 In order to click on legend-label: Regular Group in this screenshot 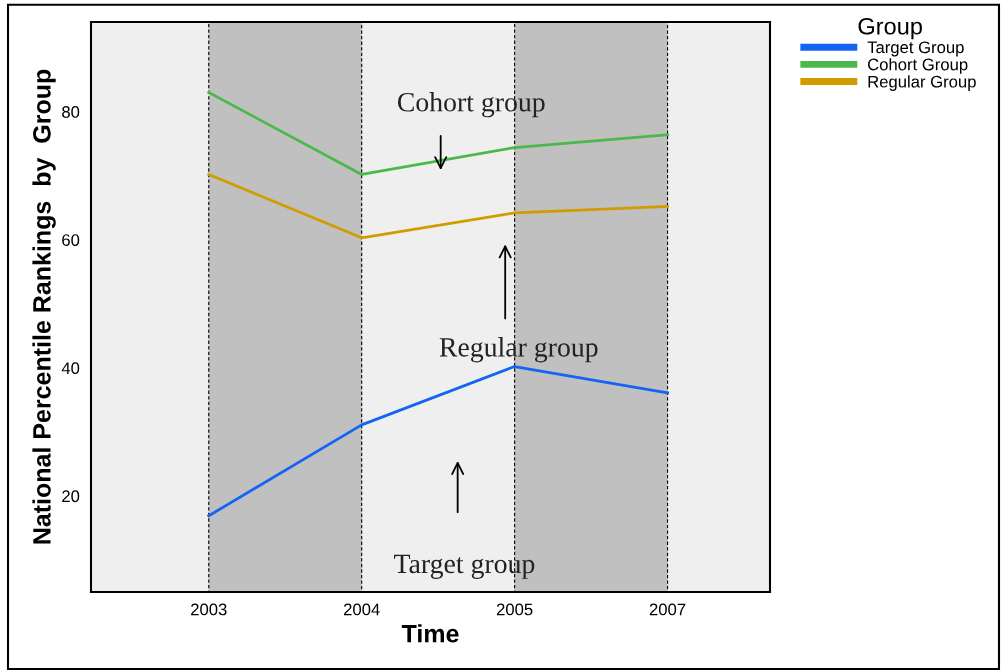, I will do `click(922, 83)`.